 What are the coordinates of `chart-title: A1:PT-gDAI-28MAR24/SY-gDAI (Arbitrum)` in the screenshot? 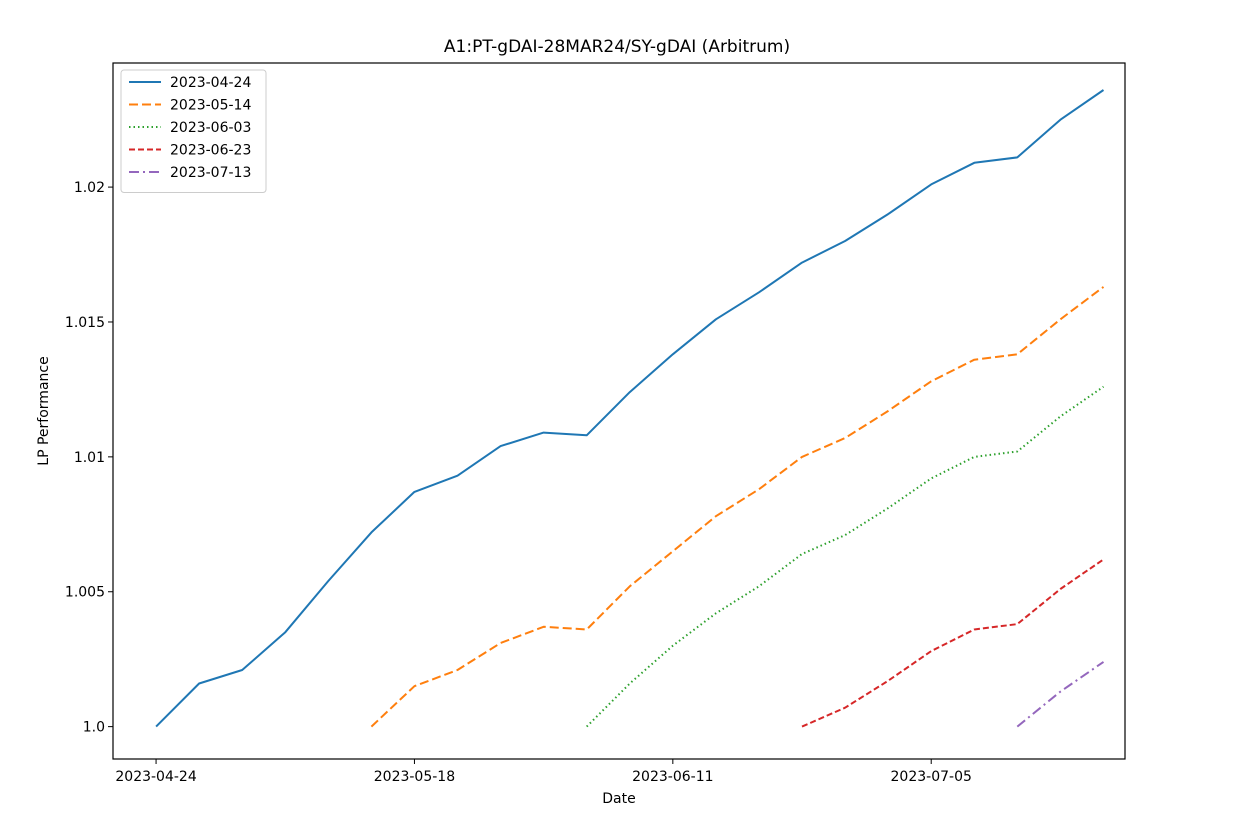 It's located at (617, 47).